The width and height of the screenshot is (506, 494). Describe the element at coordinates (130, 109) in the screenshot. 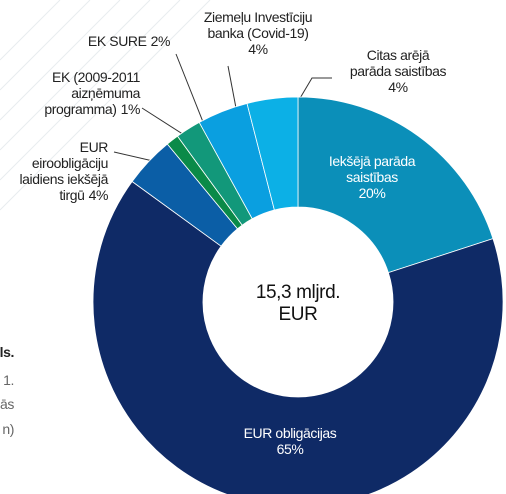

I see `value-label: 1%` at that location.